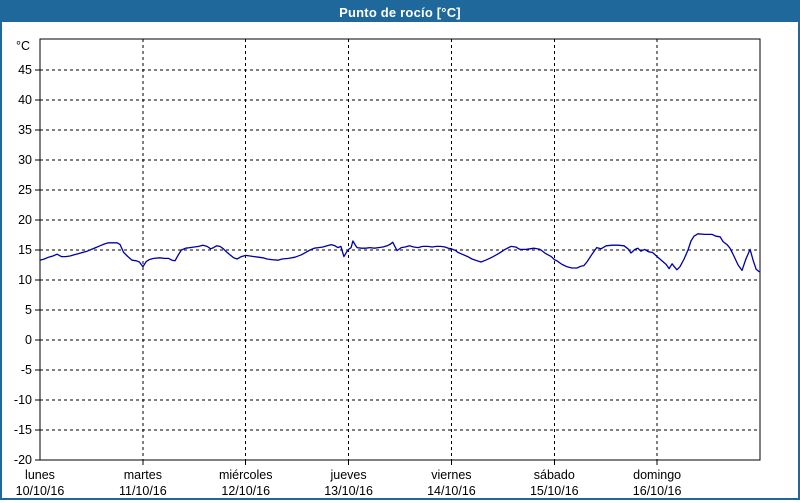 This screenshot has width=800, height=503. What do you see at coordinates (23, 46) in the screenshot?
I see `y-axis-unit-label: °C` at bounding box center [23, 46].